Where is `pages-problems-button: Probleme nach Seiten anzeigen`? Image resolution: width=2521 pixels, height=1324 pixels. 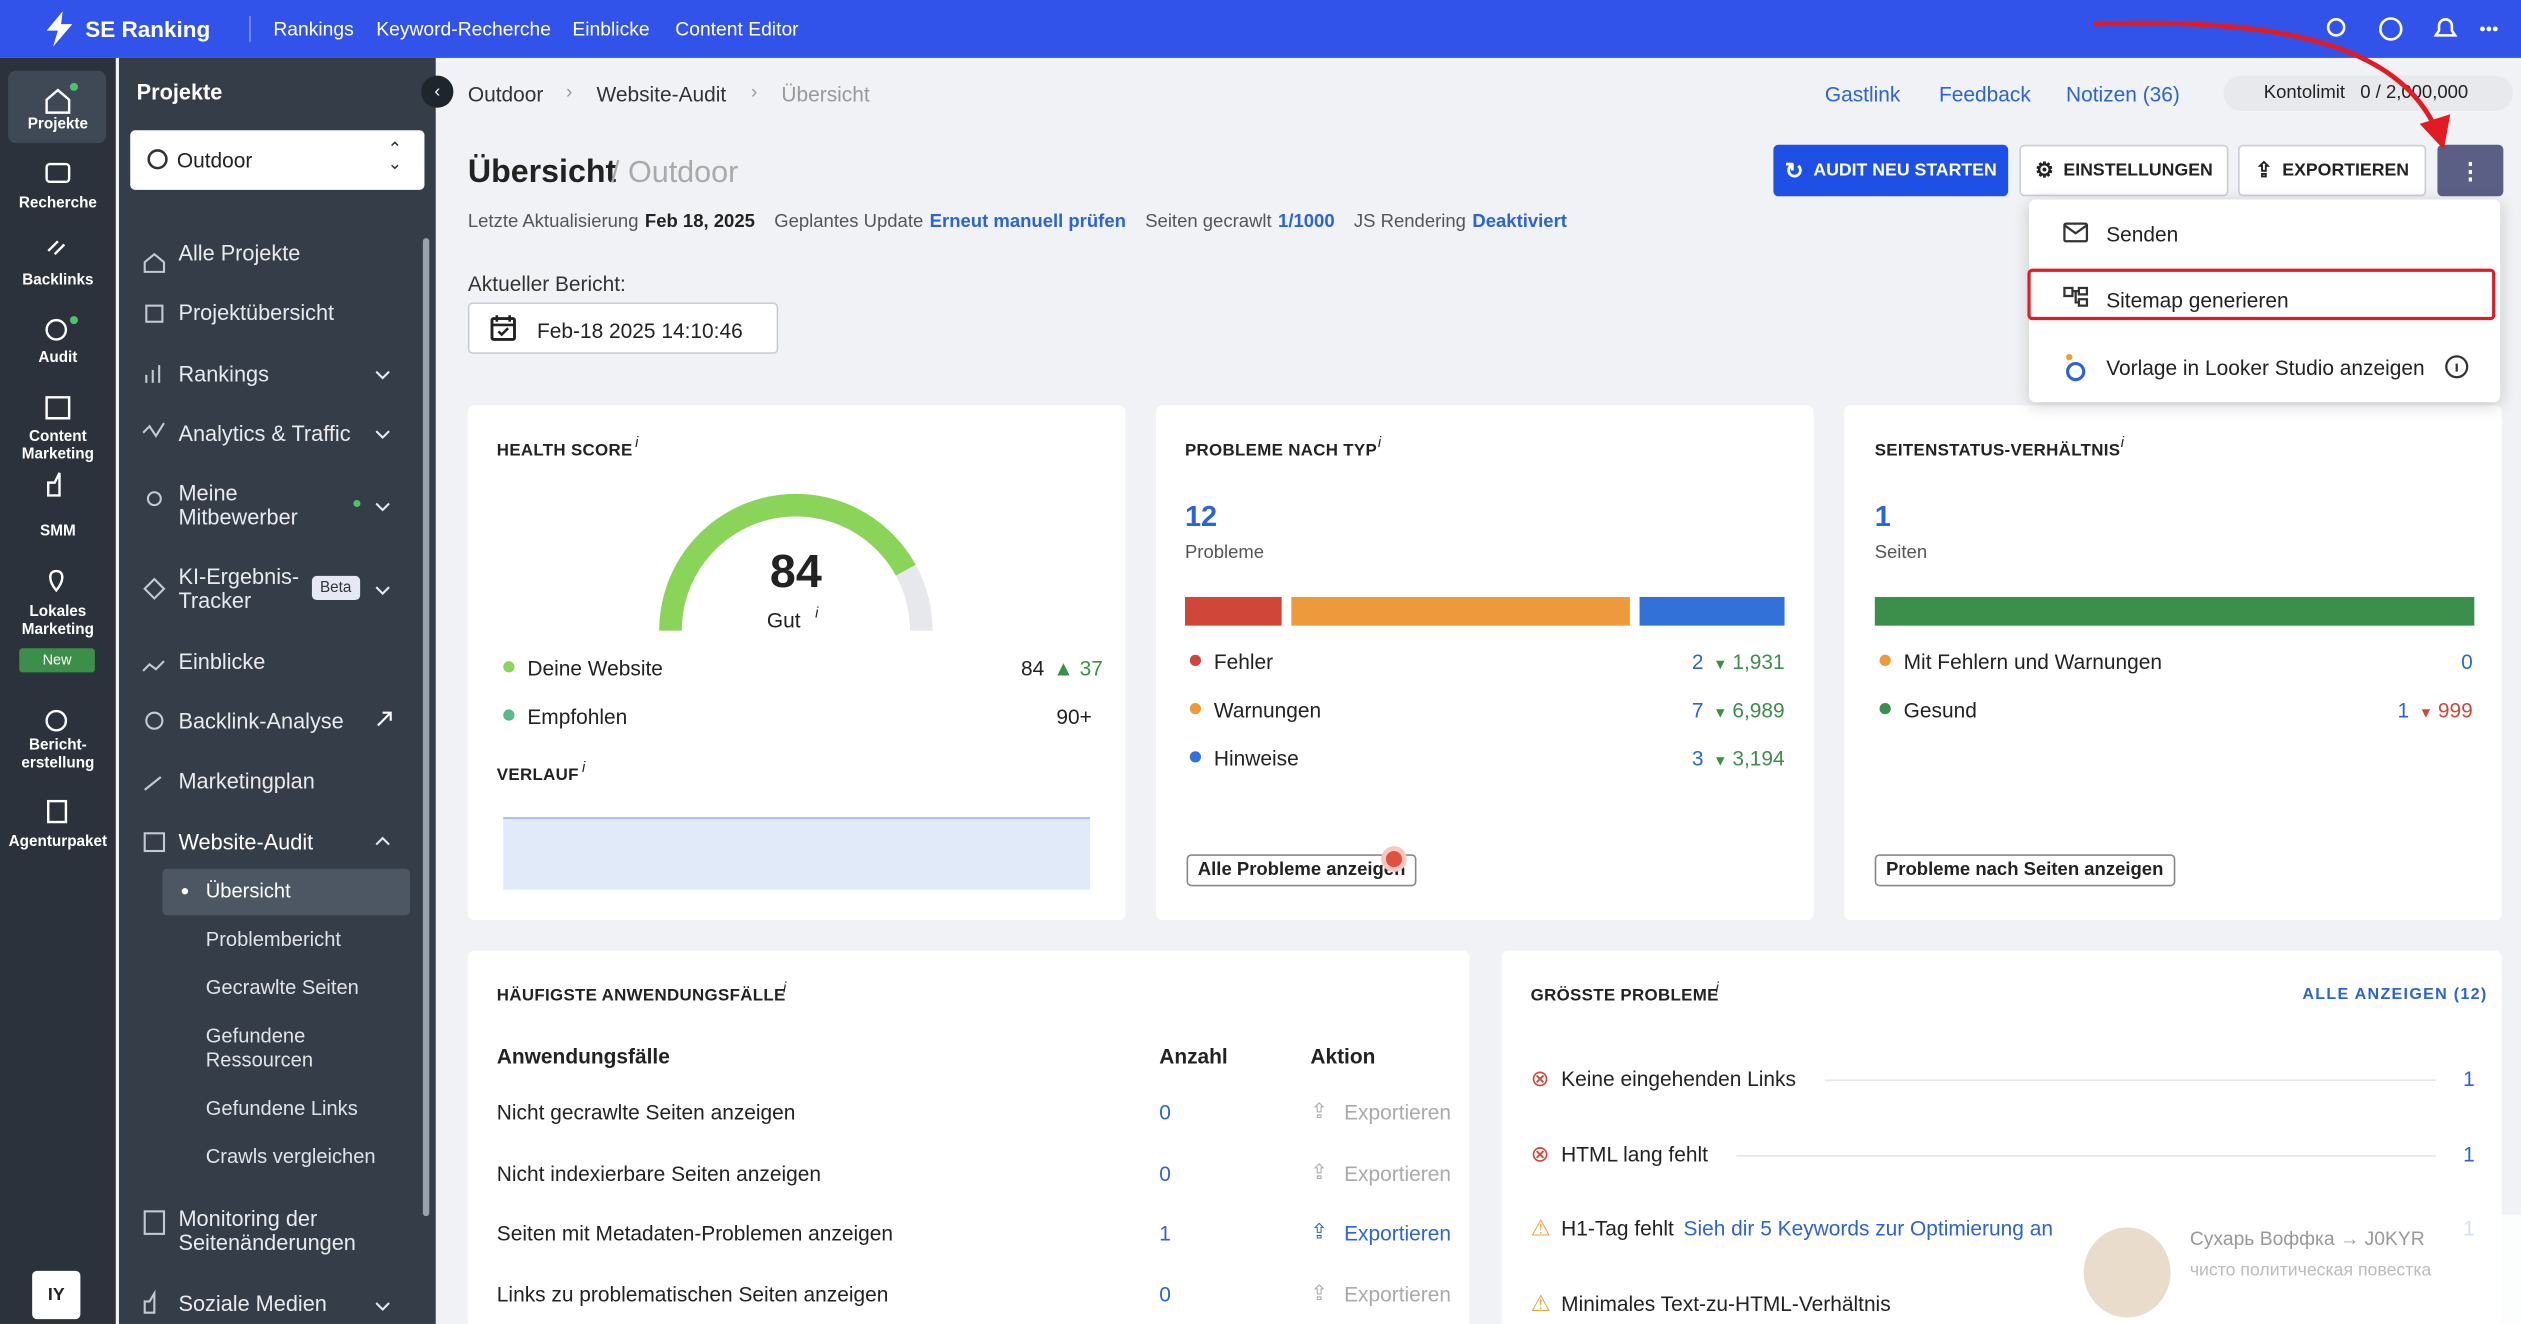
pages-problems-button: Probleme nach Seiten anzeigen is located at coordinates (2024, 870).